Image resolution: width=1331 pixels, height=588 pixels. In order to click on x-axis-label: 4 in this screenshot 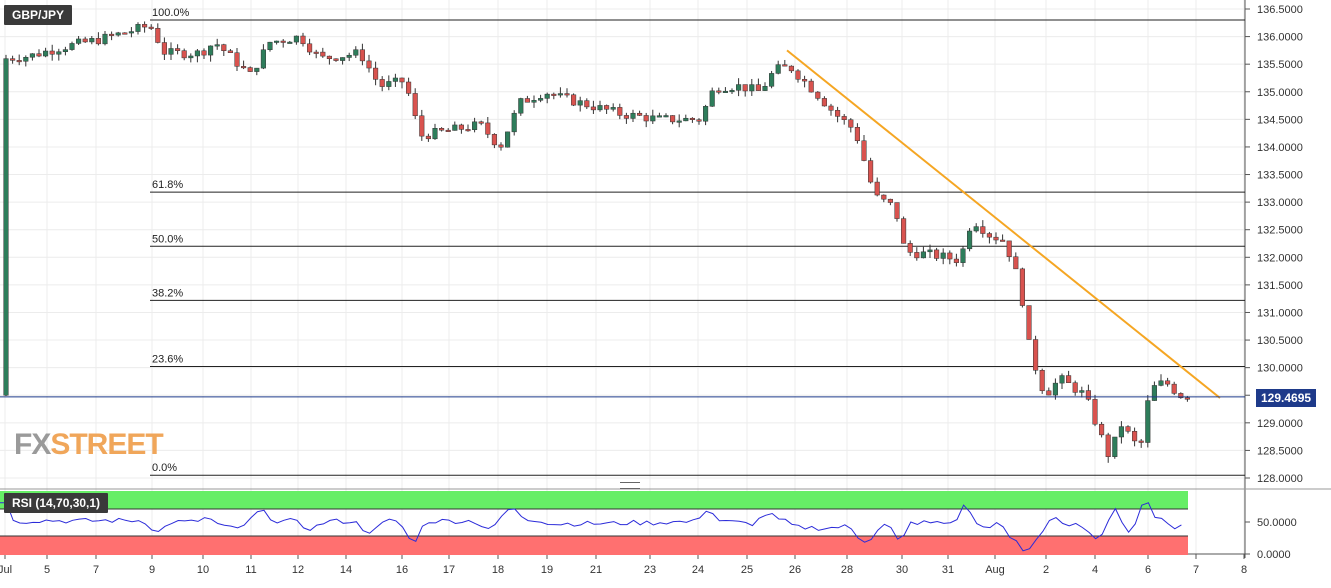, I will do `click(1095, 570)`.